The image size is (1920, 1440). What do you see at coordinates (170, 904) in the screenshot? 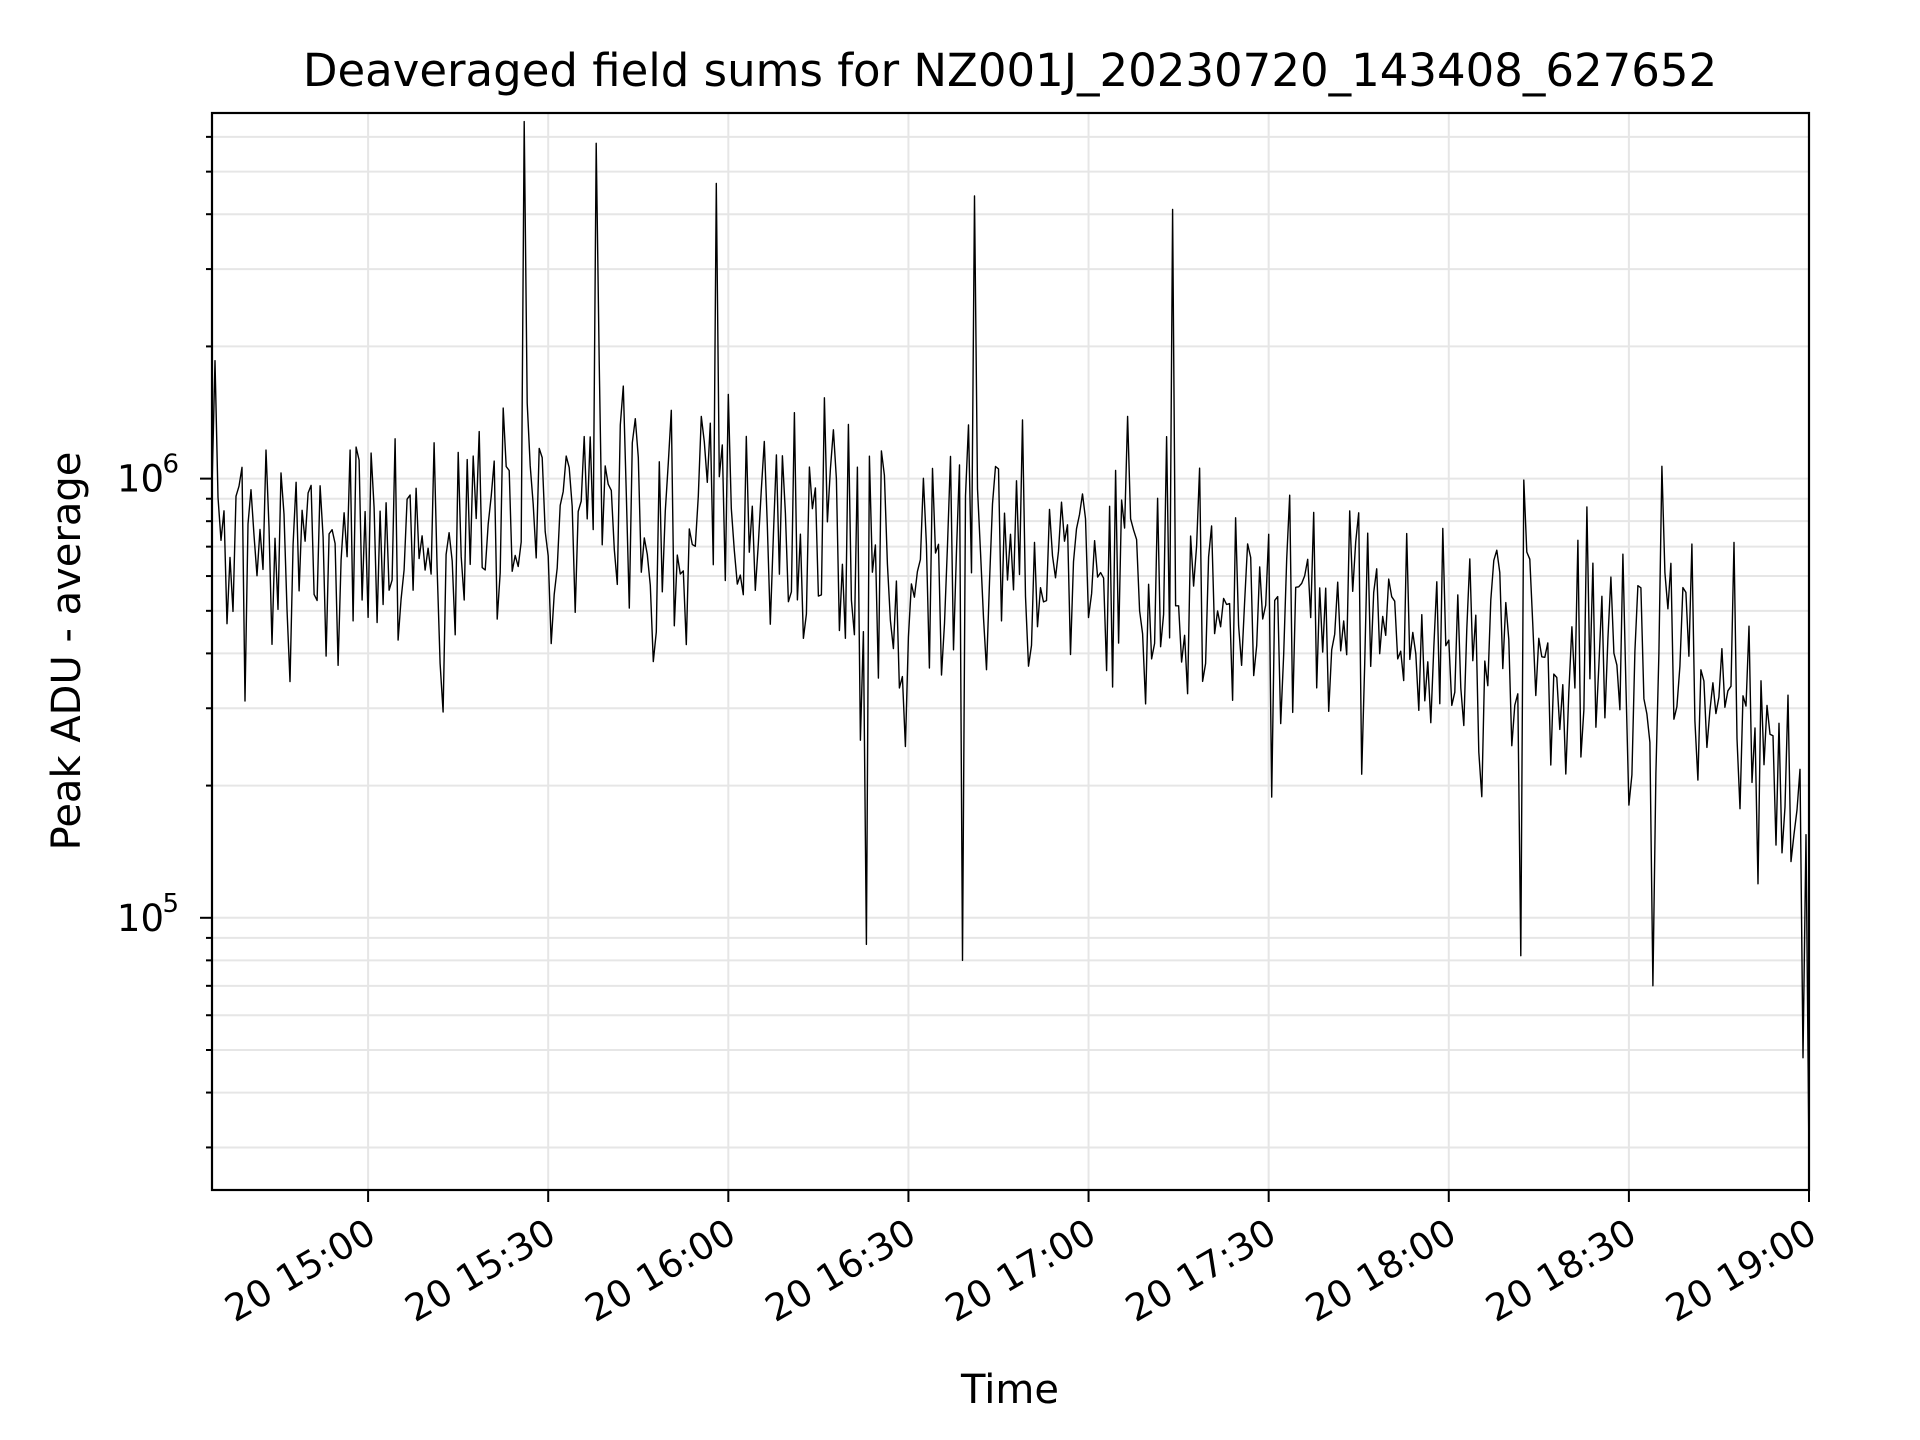
I see `y-tick-exponent: 5` at bounding box center [170, 904].